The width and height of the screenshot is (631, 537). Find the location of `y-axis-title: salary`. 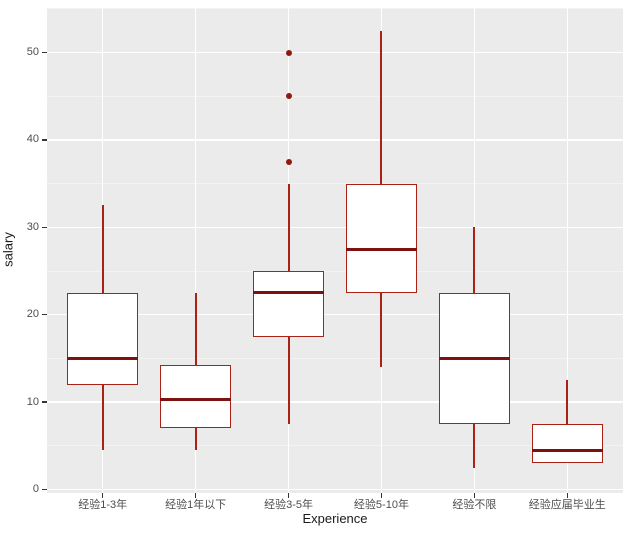

y-axis-title: salary is located at coordinates (8, 249).